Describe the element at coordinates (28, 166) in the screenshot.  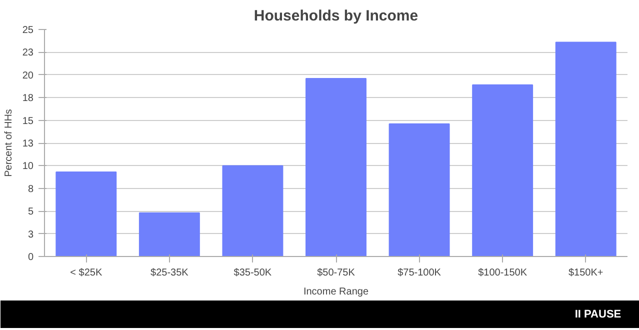
I see `y-tick-label: 10` at that location.